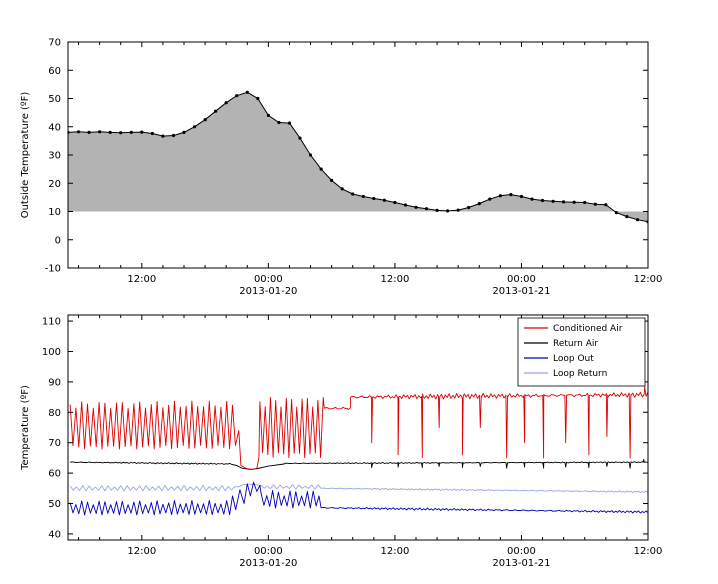 The image size is (718, 584). Describe the element at coordinates (54, 382) in the screenshot. I see `y-tick-label: 90` at that location.